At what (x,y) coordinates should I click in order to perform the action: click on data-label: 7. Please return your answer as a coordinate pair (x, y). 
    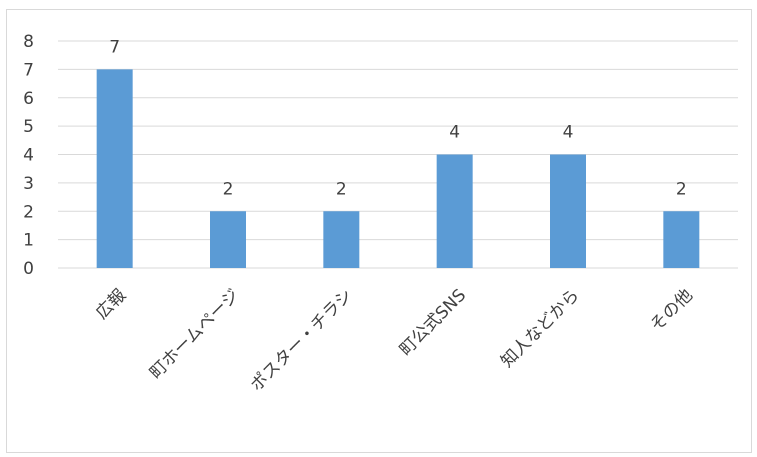
    Looking at the image, I should click on (114, 47).